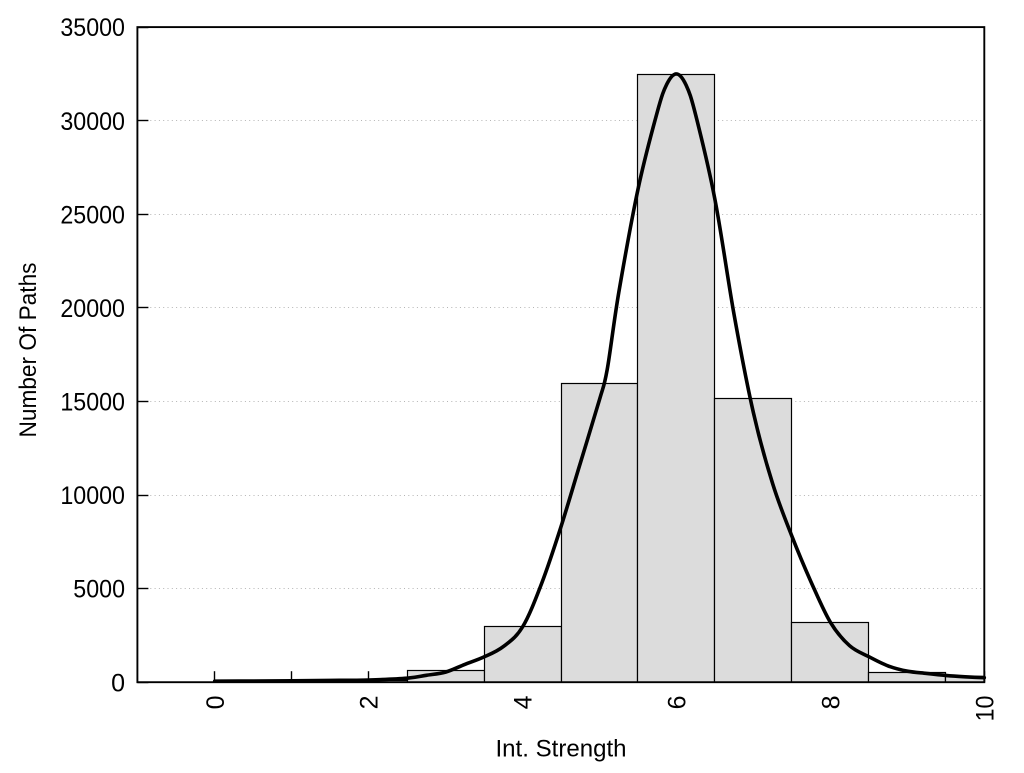 The width and height of the screenshot is (1024, 773). I want to click on svg-text: 4, so click(524, 702).